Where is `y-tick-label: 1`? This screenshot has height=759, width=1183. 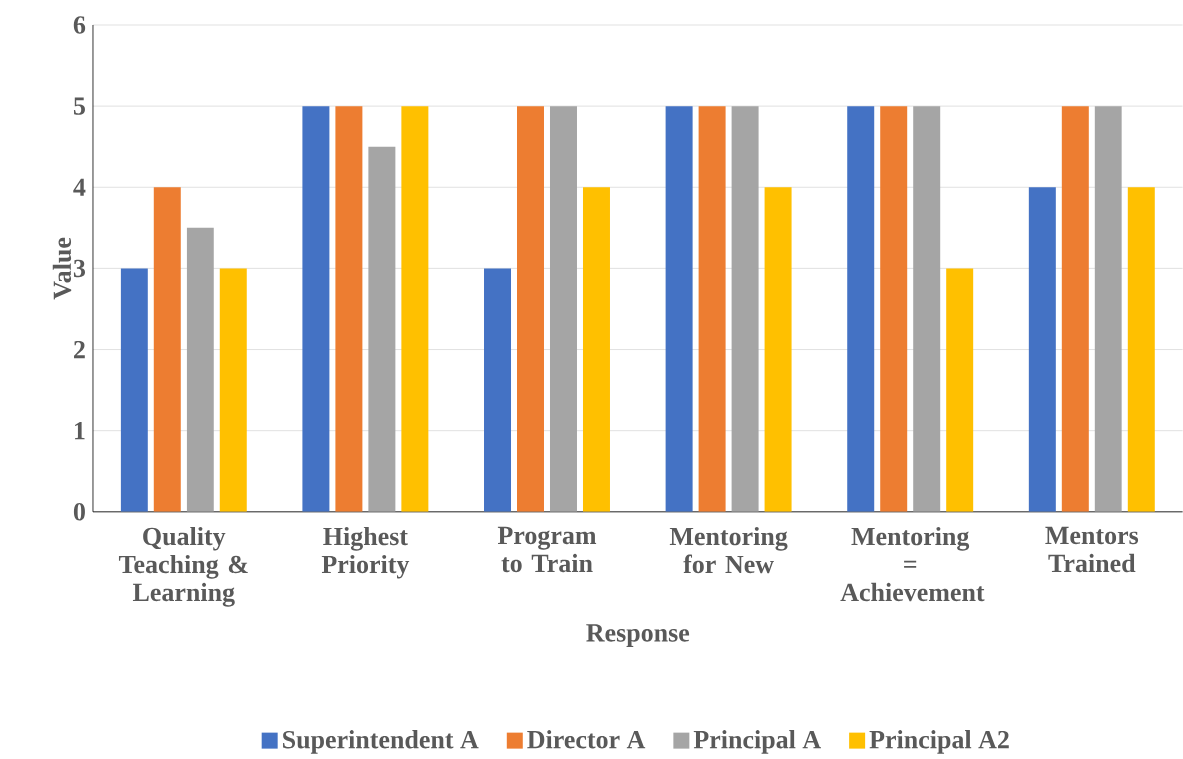 y-tick-label: 1 is located at coordinates (79, 431).